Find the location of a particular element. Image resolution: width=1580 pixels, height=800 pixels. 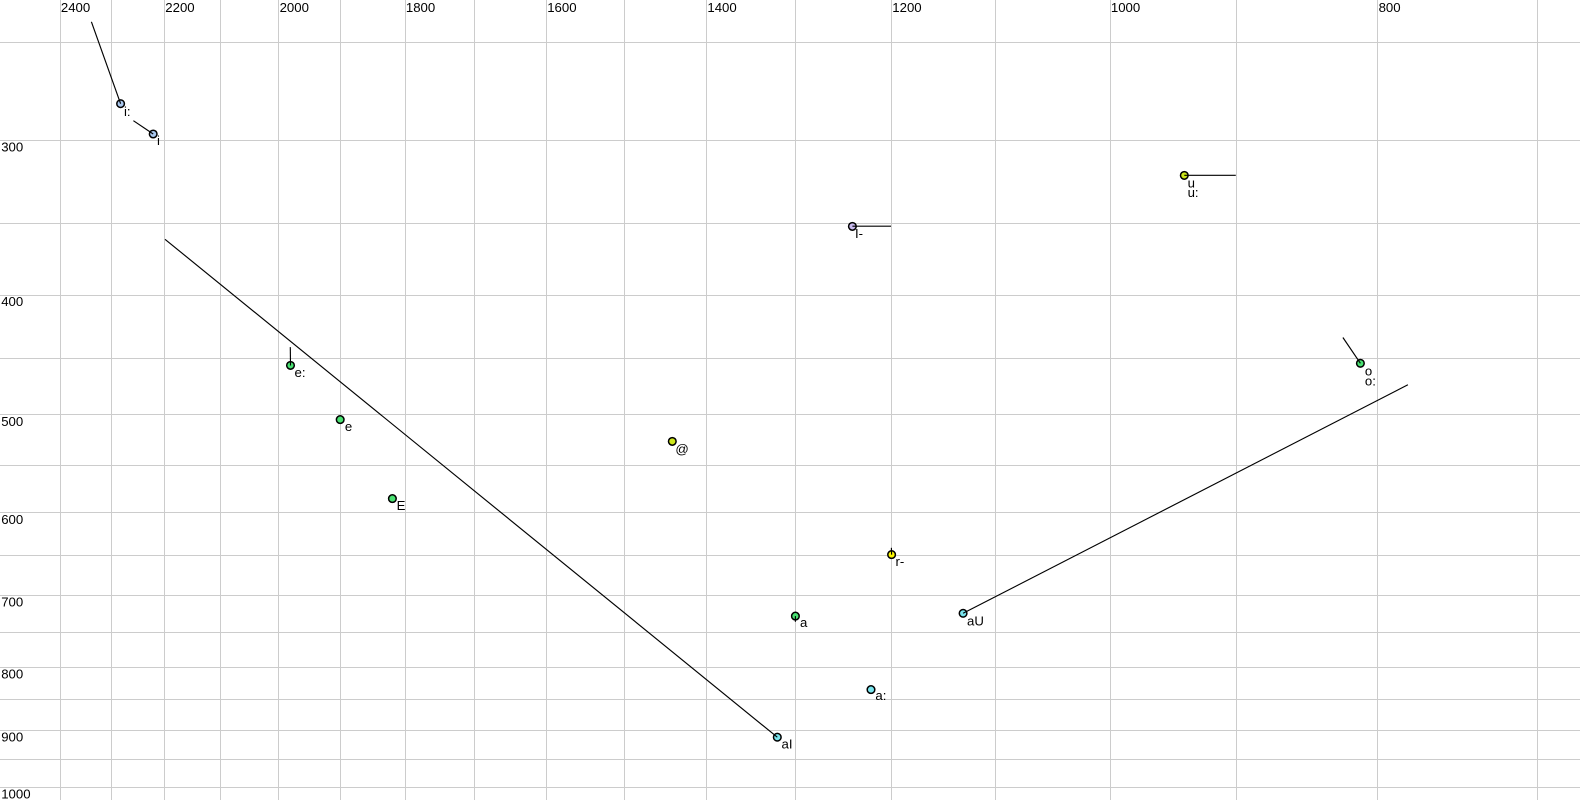

svg-text: o: is located at coordinates (1370, 380).